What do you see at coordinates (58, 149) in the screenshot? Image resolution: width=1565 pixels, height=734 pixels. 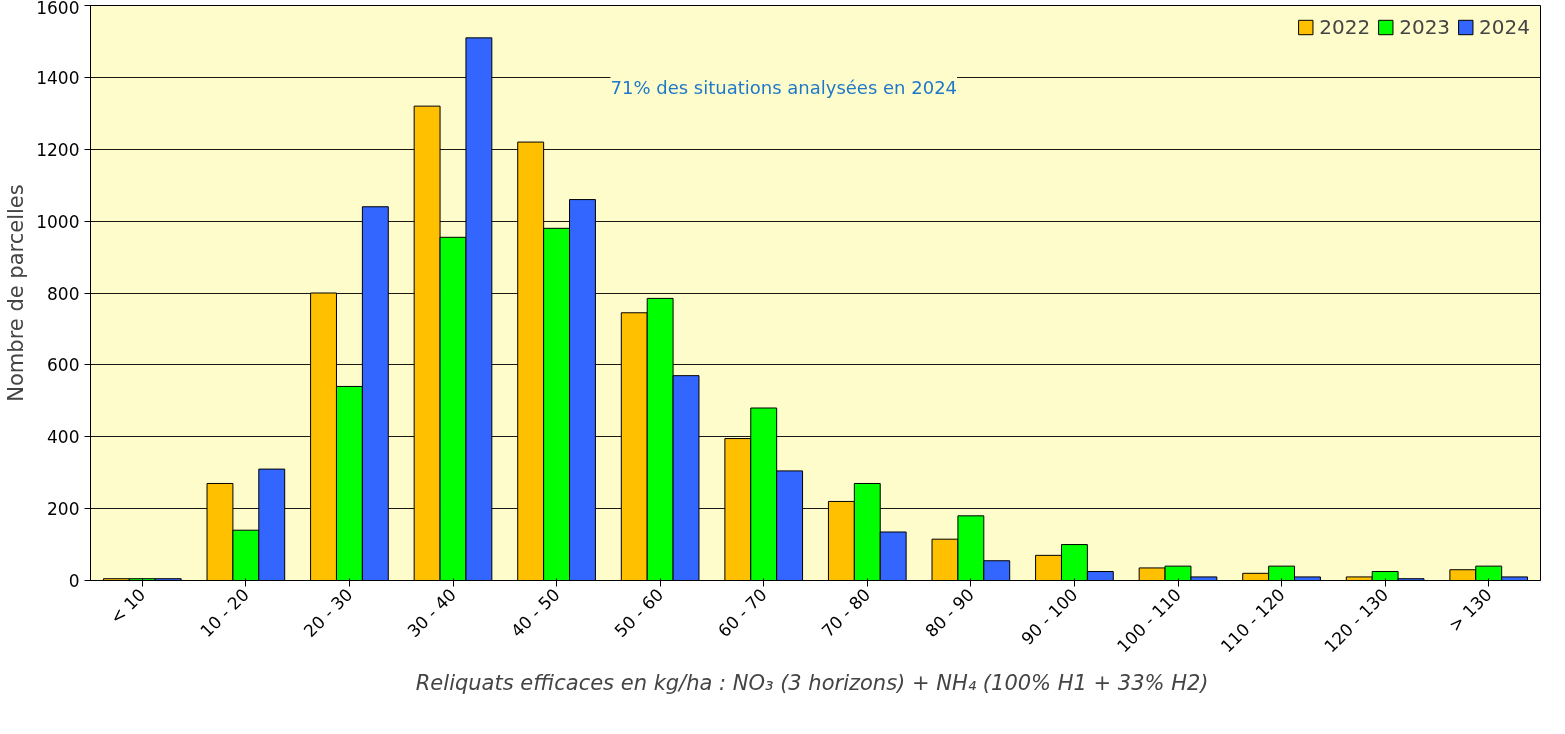 I see `y-tick-label: 1200` at bounding box center [58, 149].